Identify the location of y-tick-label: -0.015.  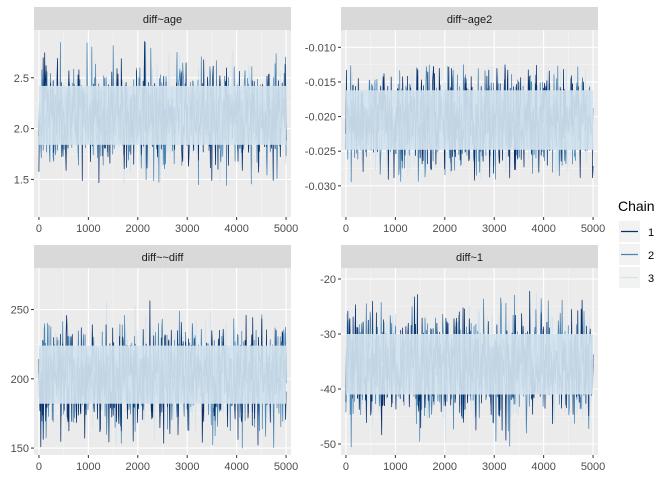
(320, 83).